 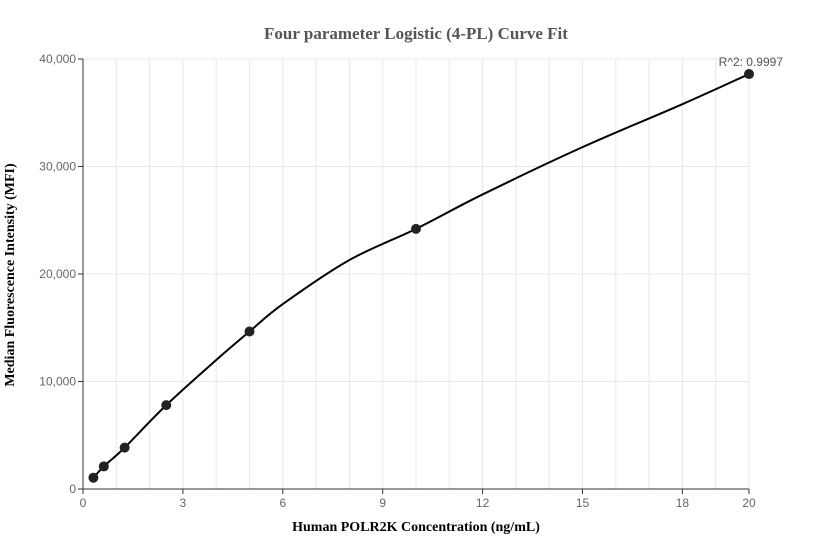 What do you see at coordinates (57, 382) in the screenshot?
I see `y-tick-label: 10,000` at bounding box center [57, 382].